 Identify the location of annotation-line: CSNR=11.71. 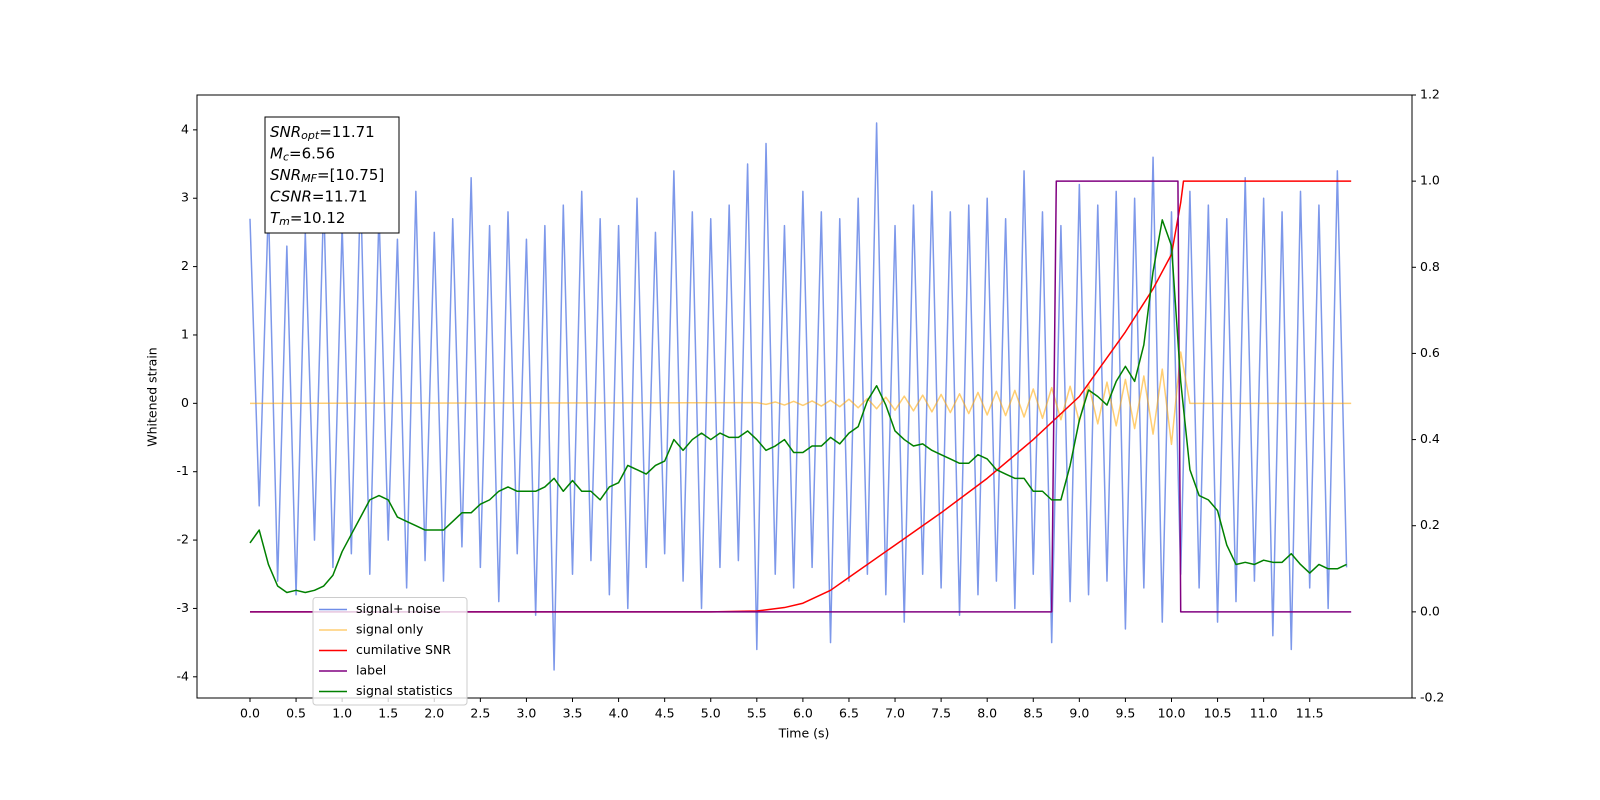
(318, 196).